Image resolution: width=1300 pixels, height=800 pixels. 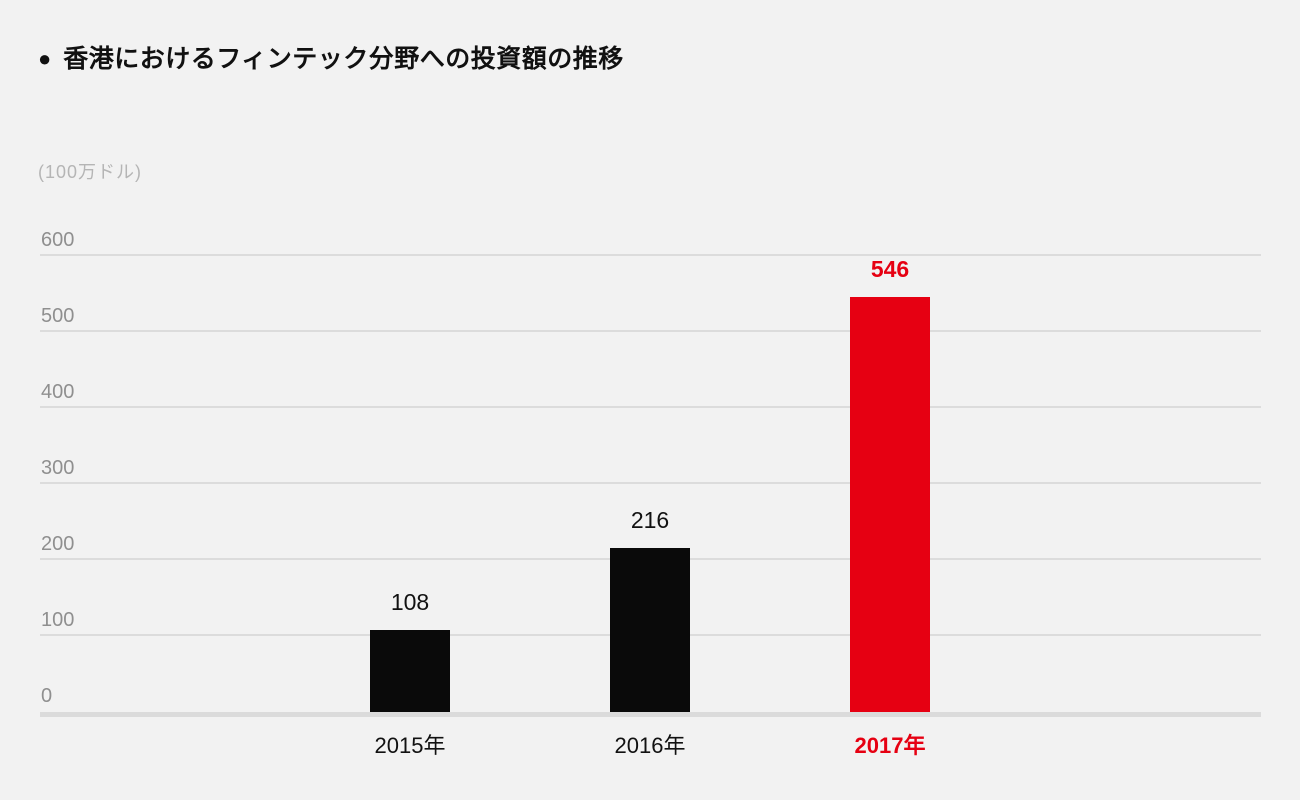 I want to click on bar-2017, so click(x=890, y=504).